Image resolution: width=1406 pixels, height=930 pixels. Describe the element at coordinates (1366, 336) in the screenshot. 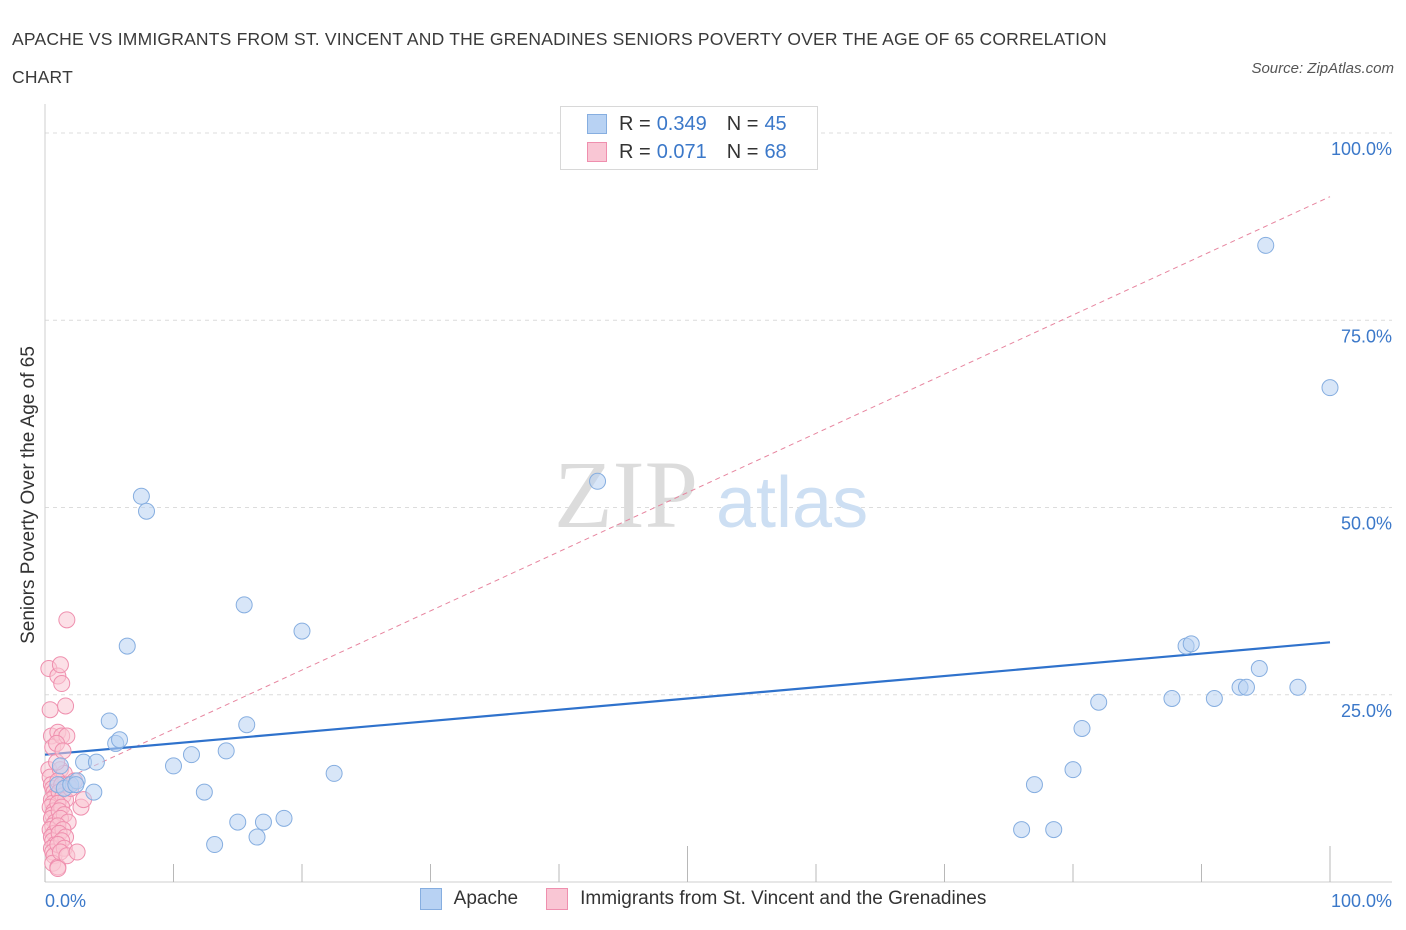

I see `y-tick-label: 75.0%` at that location.